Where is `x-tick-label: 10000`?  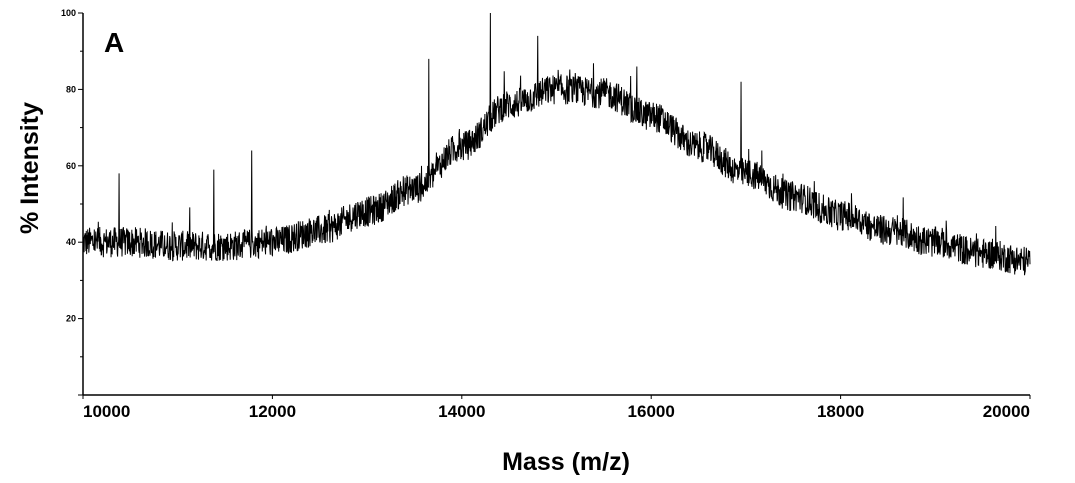 x-tick-label: 10000 is located at coordinates (106, 411).